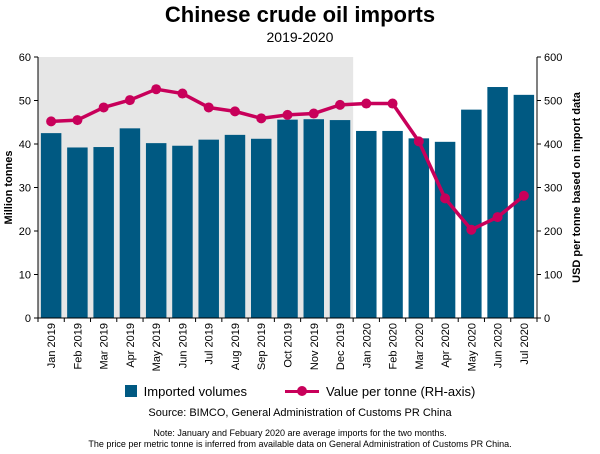 This screenshot has width=600, height=454. What do you see at coordinates (553, 232) in the screenshot?
I see `y2-tick-label: 200` at bounding box center [553, 232].